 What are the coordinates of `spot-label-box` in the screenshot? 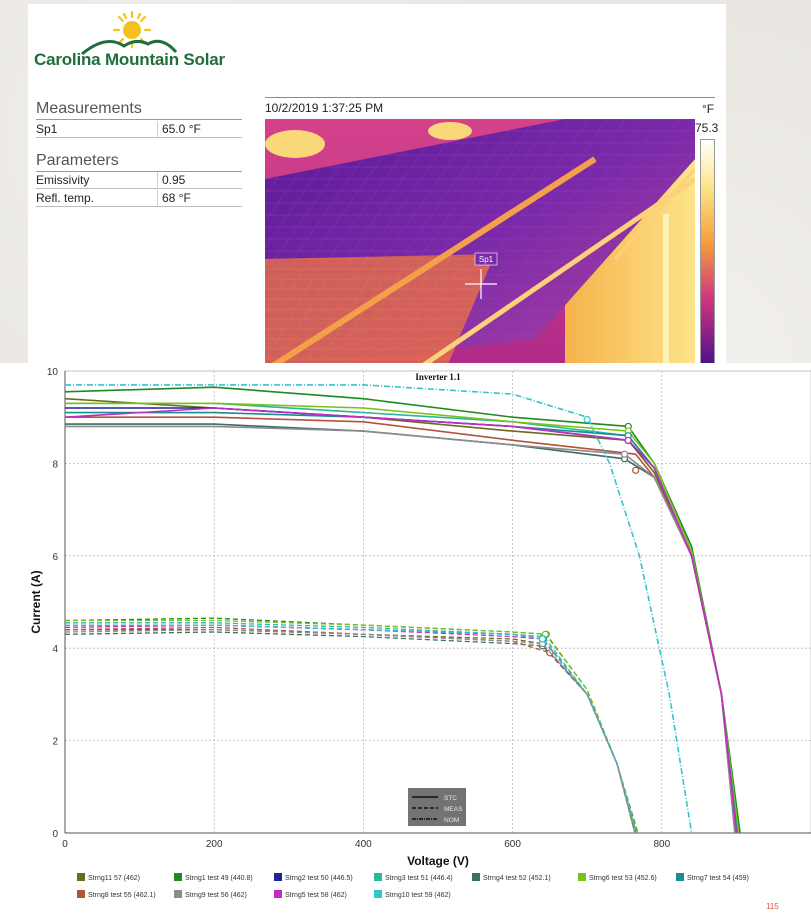 It's located at (486, 259).